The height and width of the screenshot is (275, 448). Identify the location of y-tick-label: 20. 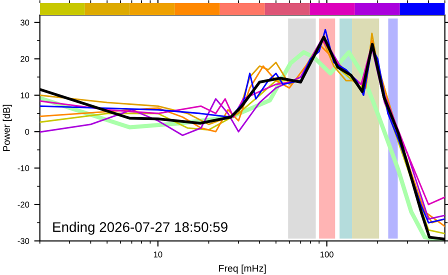
(25, 59).